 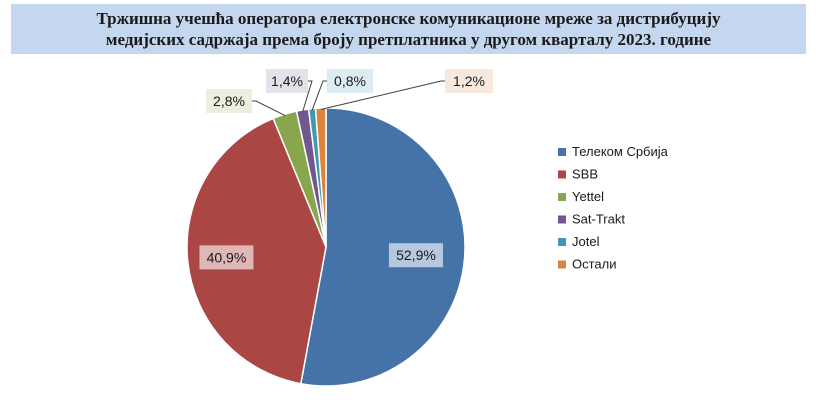 I want to click on data-label-bg-телеком-србија, so click(x=415, y=255).